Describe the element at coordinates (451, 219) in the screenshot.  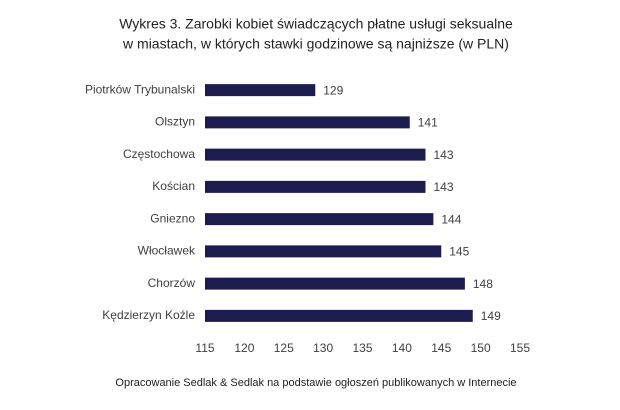
I see `value-label: 144` at that location.